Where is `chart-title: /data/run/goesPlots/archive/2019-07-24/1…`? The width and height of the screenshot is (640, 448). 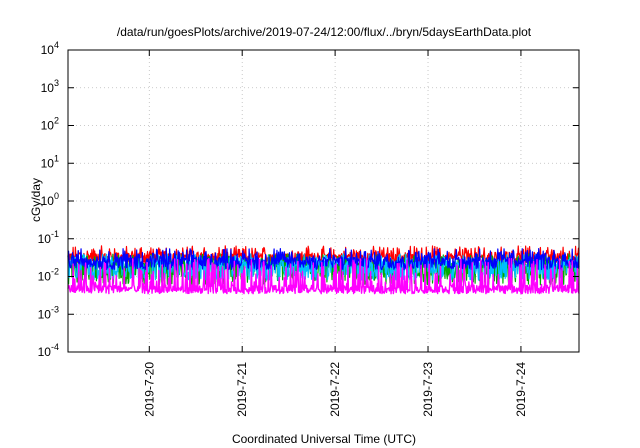 chart-title: /data/run/goesPlots/archive/2019-07-24/1… is located at coordinates (324, 32).